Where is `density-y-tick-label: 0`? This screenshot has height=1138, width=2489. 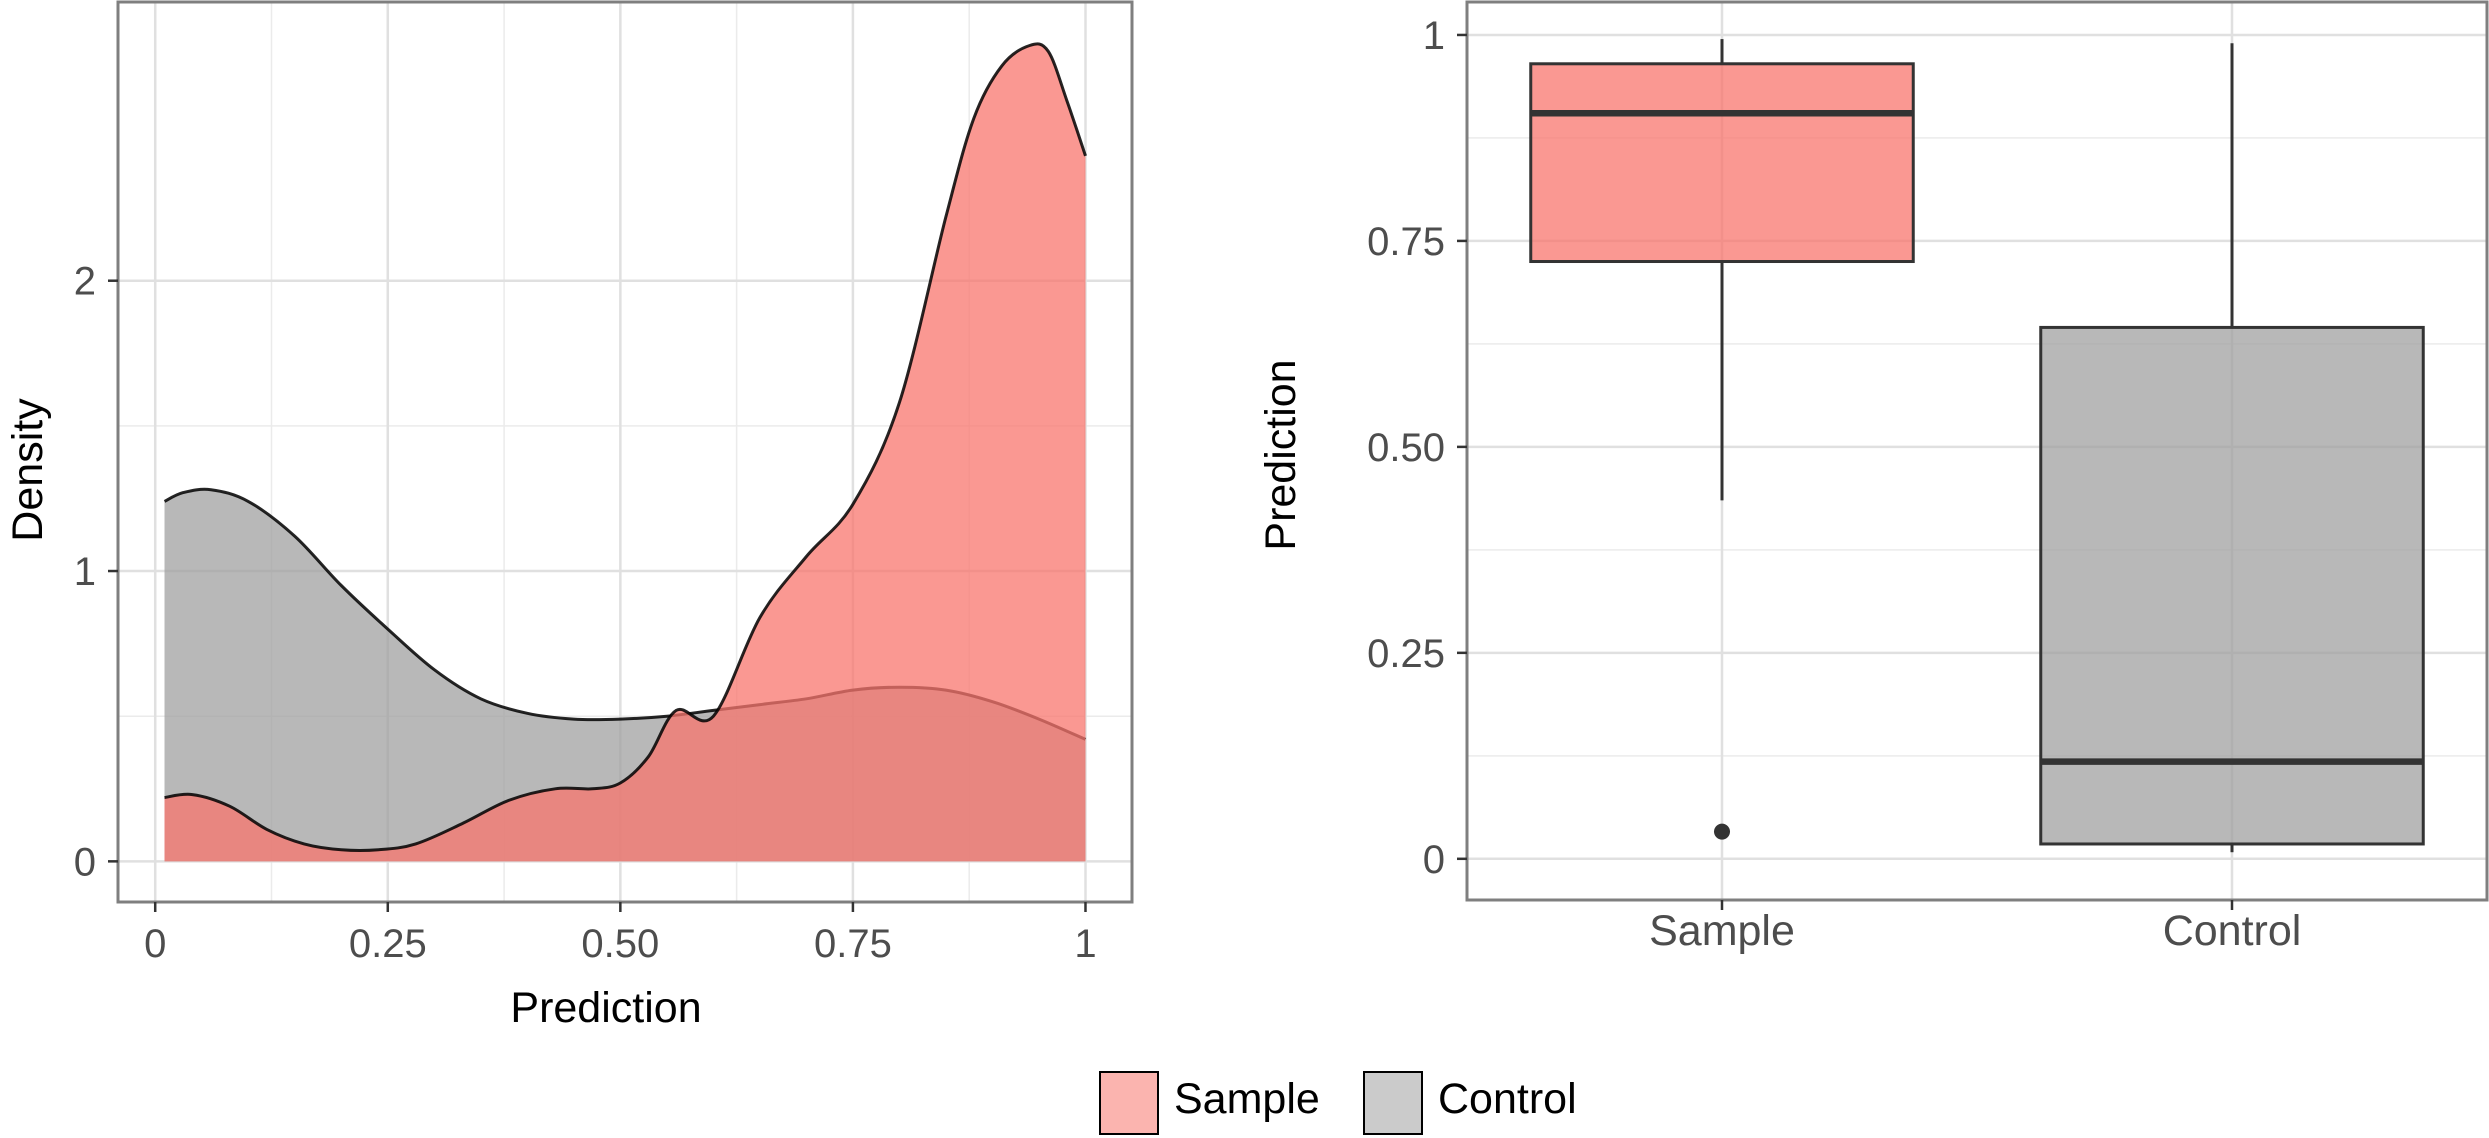
density-y-tick-label: 0 is located at coordinates (85, 862).